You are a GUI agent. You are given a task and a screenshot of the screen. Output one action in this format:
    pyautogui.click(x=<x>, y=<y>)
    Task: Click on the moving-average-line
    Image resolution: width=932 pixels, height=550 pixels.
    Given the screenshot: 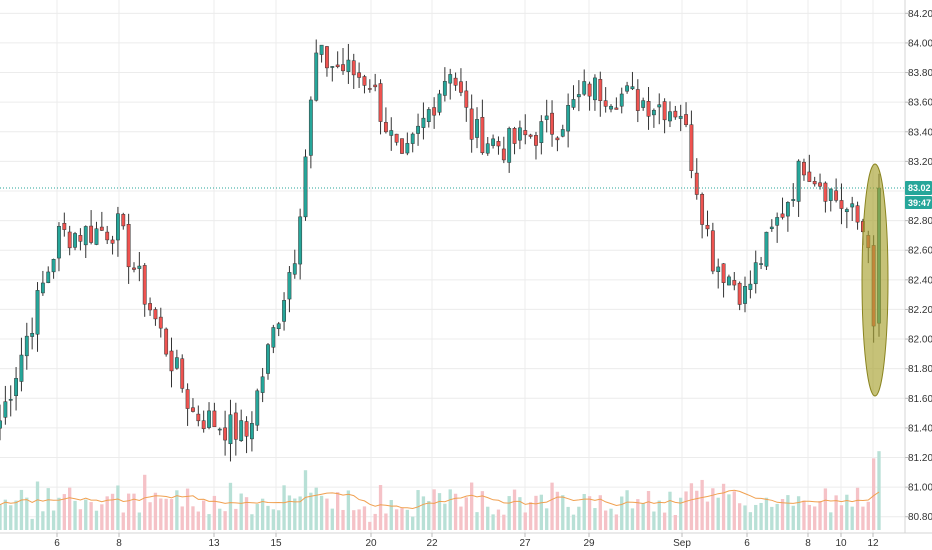 What is the action you would take?
    pyautogui.click(x=440, y=499)
    